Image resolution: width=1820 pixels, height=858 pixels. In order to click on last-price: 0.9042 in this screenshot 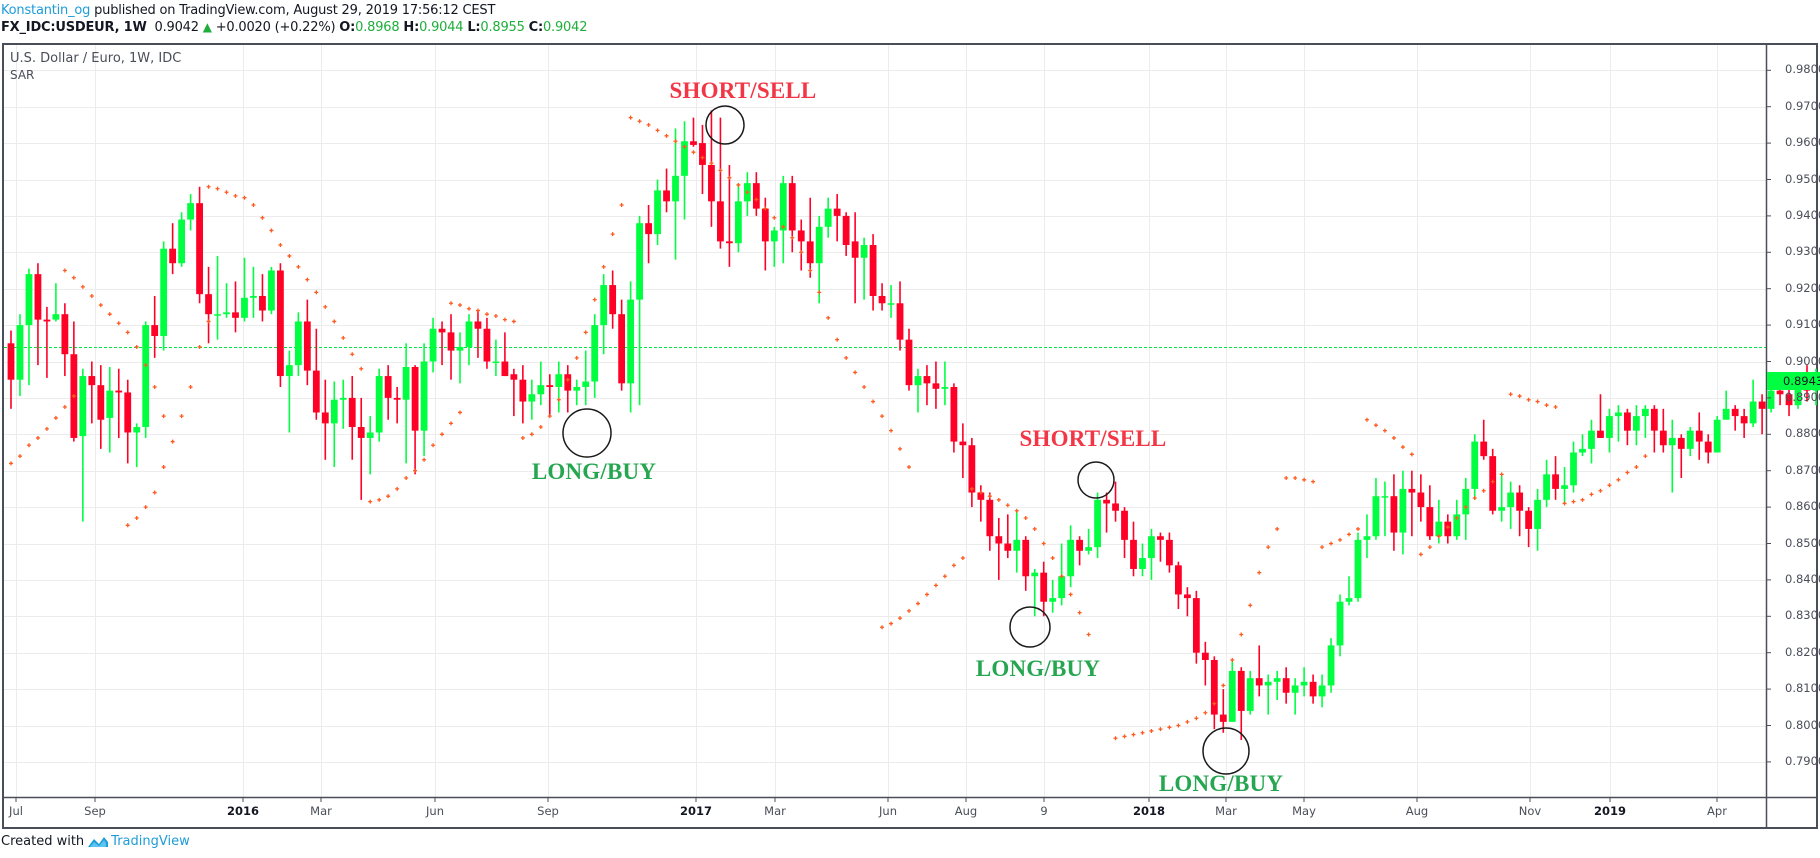, I will do `click(176, 27)`.